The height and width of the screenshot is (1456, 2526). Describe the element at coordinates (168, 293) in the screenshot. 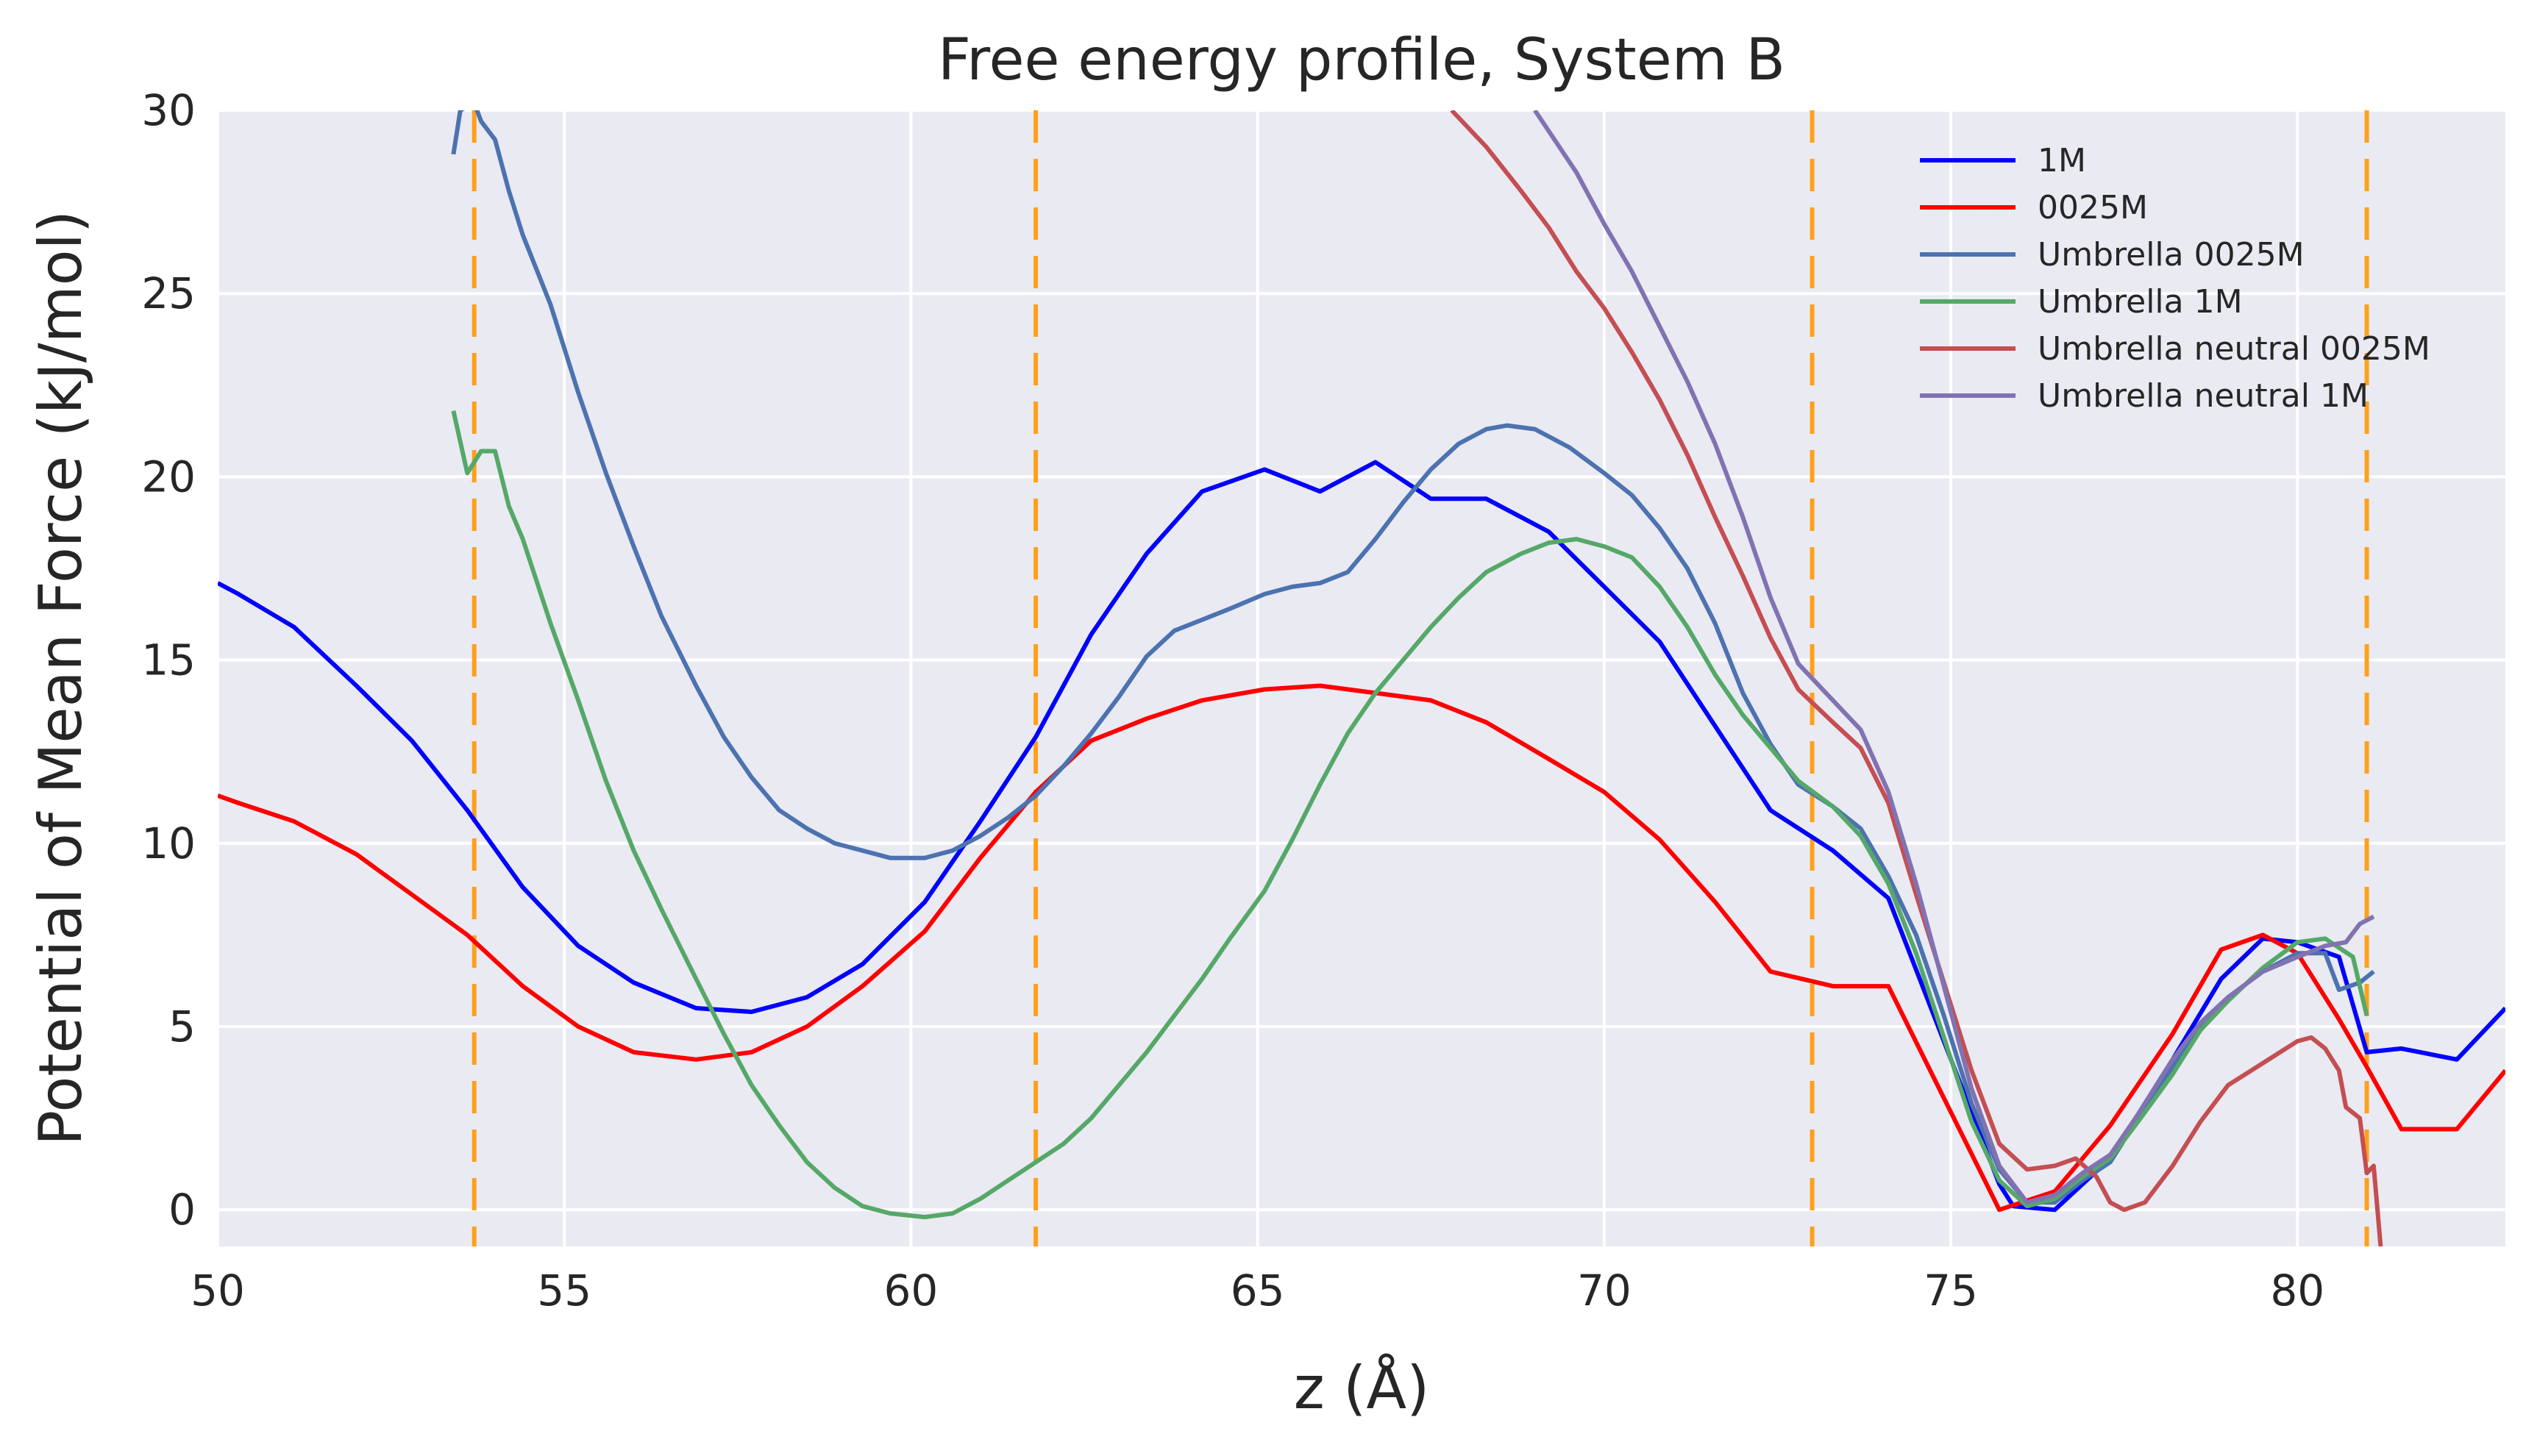

I see `y-tick-label: 25` at that location.